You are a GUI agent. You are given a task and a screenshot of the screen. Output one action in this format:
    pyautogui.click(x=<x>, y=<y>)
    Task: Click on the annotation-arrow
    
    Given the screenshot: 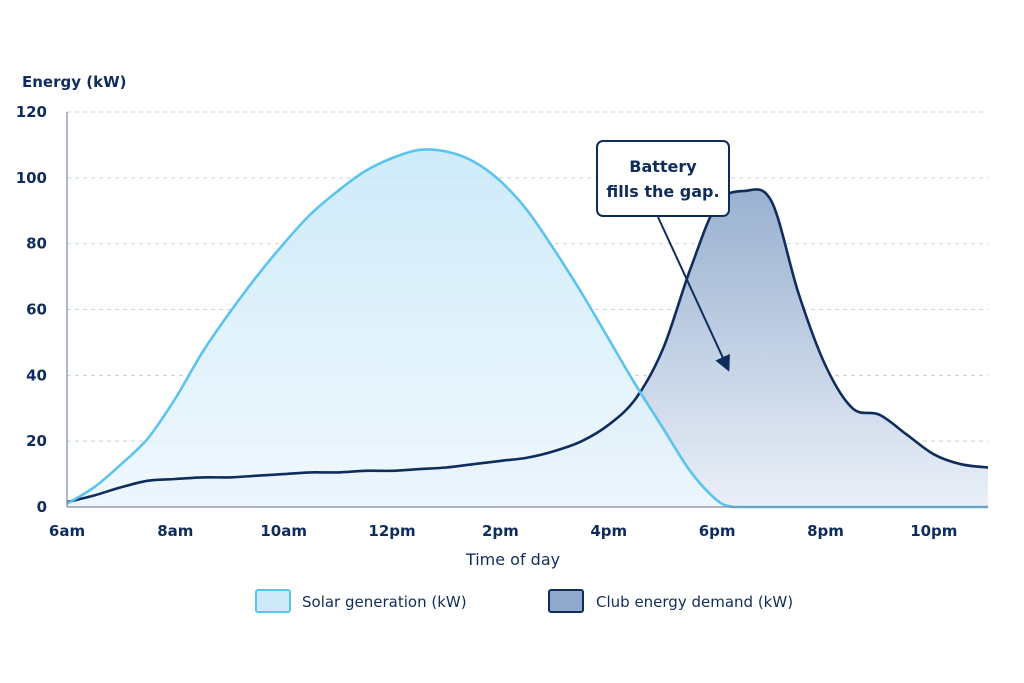 What is the action you would take?
    pyautogui.click(x=693, y=294)
    